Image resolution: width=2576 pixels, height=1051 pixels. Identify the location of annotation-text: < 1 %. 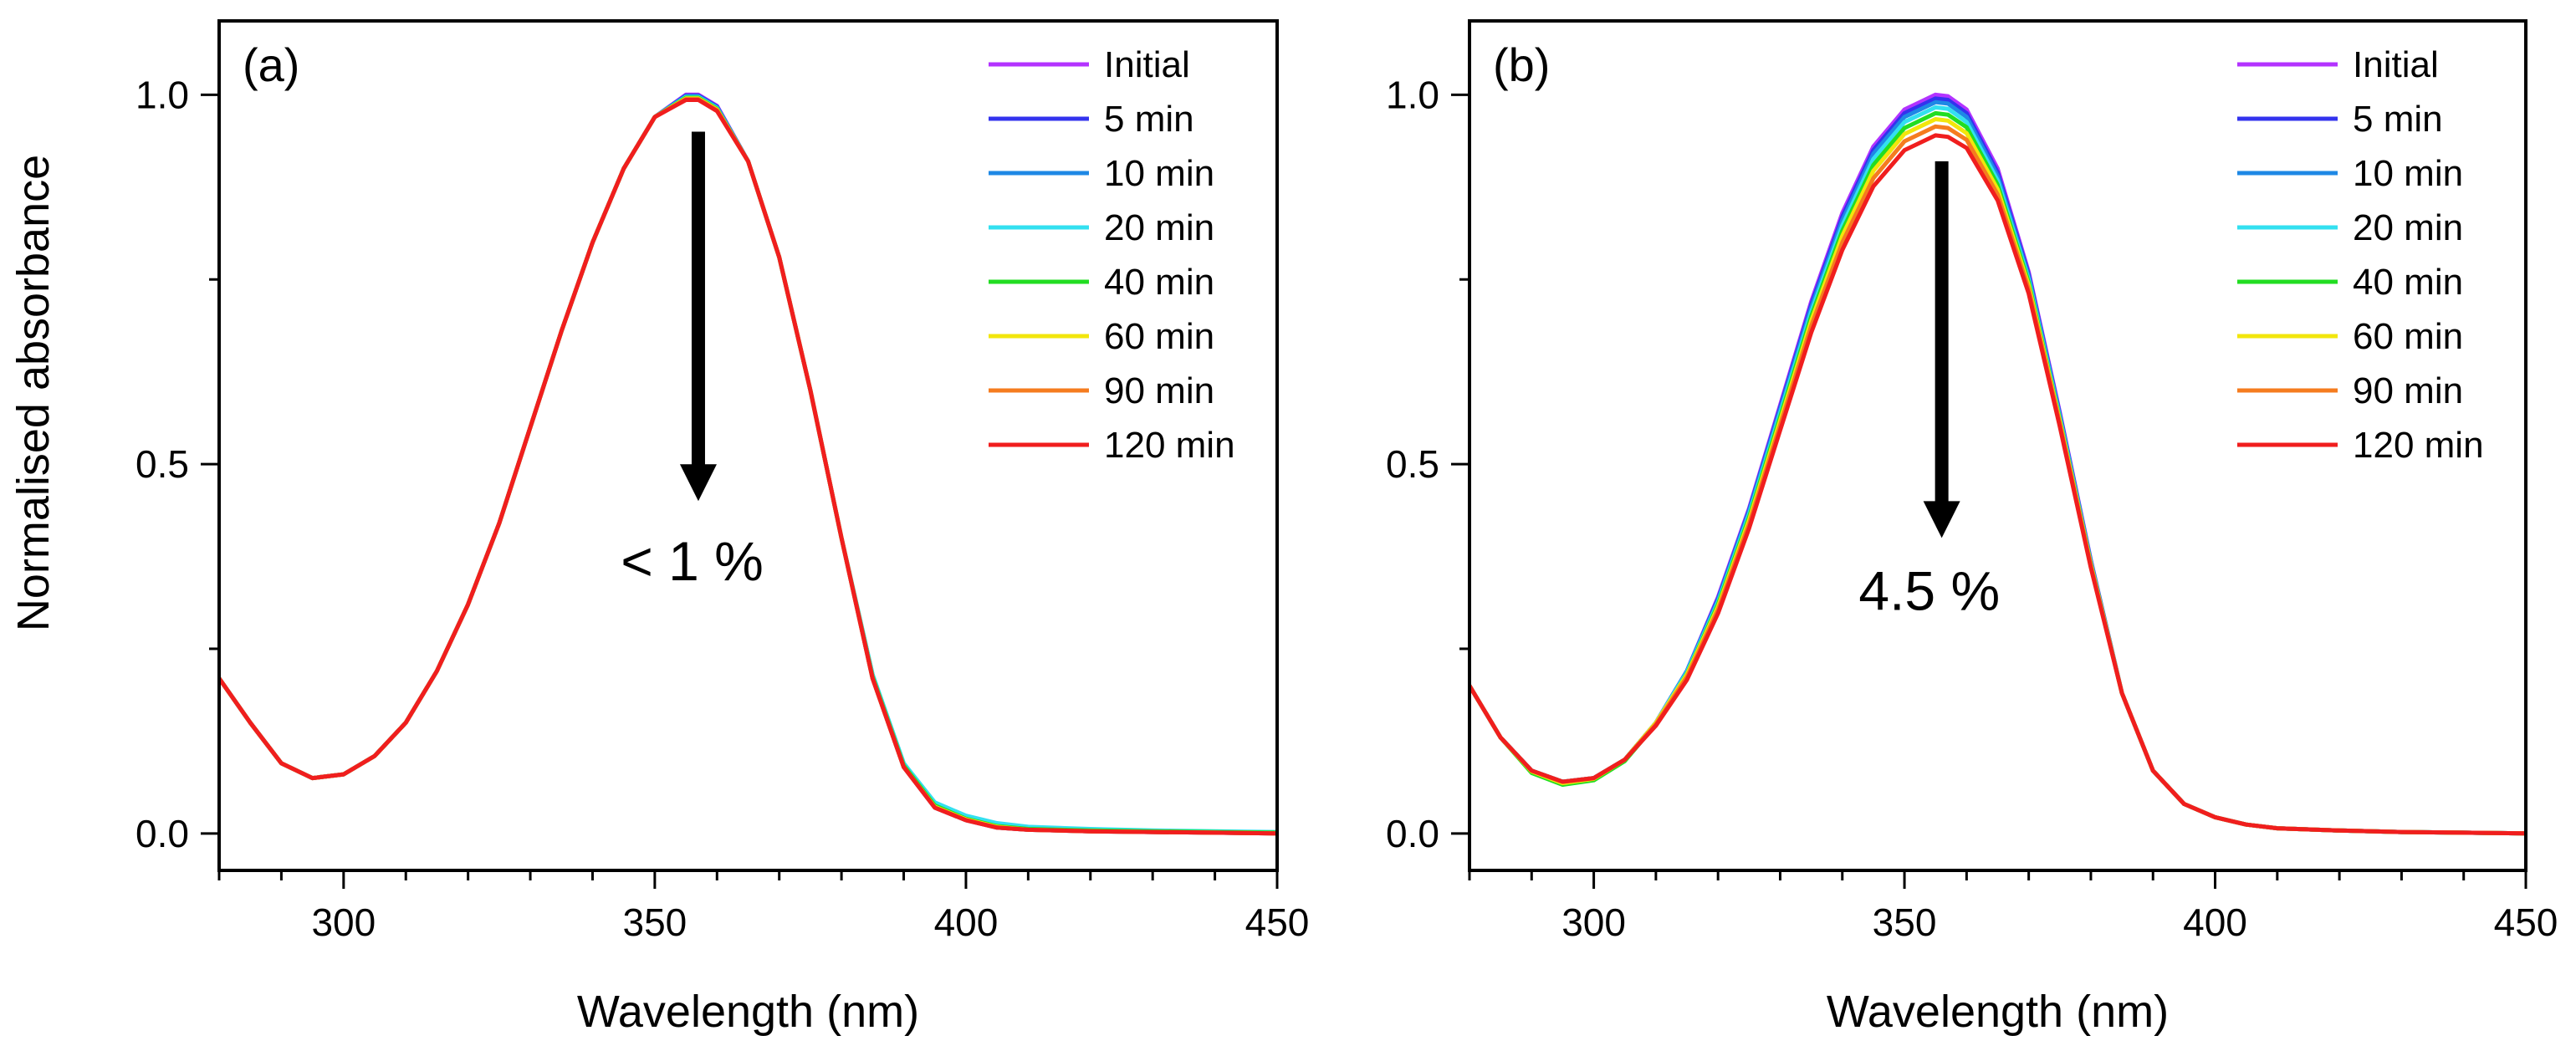
(692, 561).